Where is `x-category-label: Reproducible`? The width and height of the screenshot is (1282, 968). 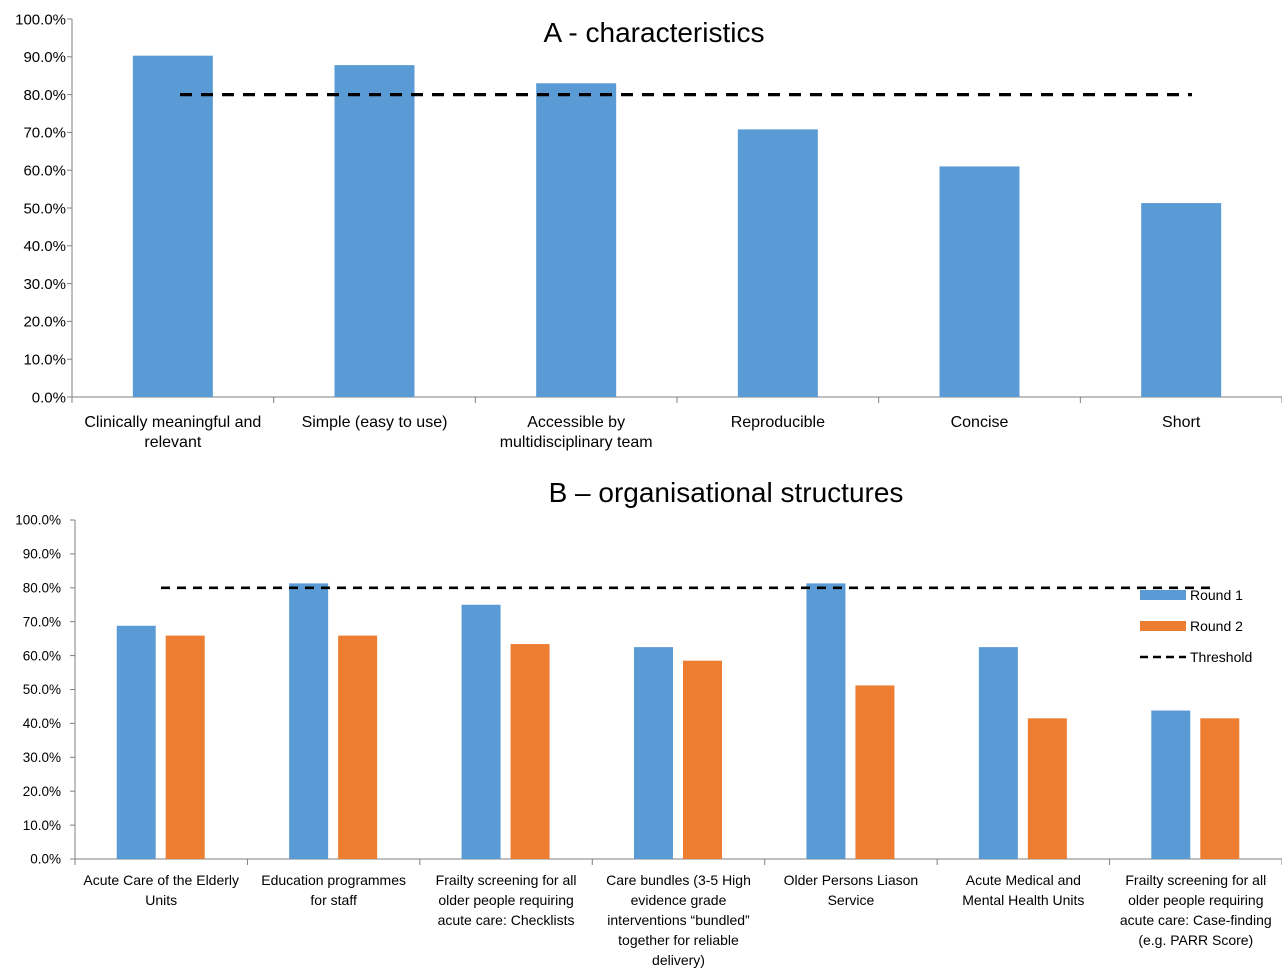
x-category-label: Reproducible is located at coordinates (778, 422).